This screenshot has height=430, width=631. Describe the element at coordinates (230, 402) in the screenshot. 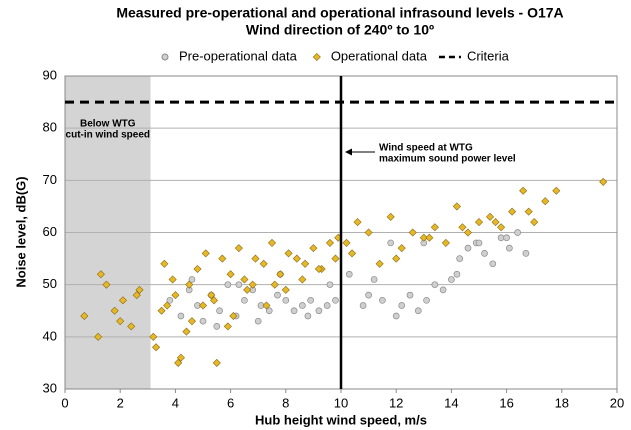

I see `x-tick-label: 6` at that location.